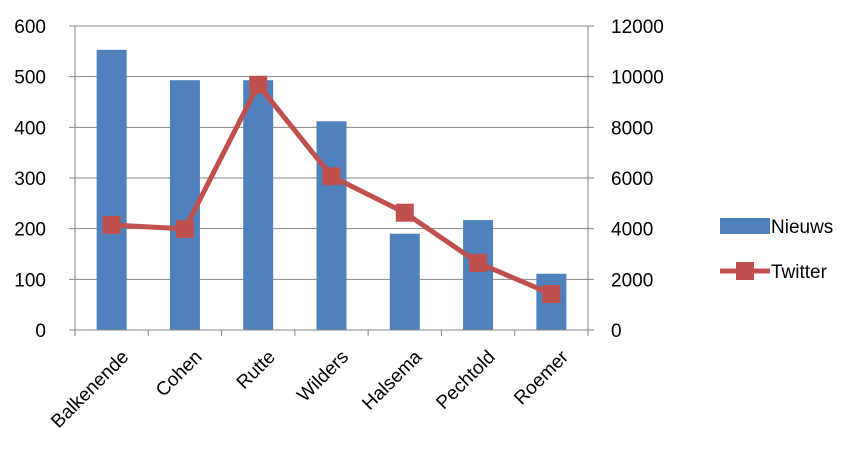 This screenshot has width=860, height=466. What do you see at coordinates (323, 377) in the screenshot?
I see `category-label-wilders: Wilders` at bounding box center [323, 377].